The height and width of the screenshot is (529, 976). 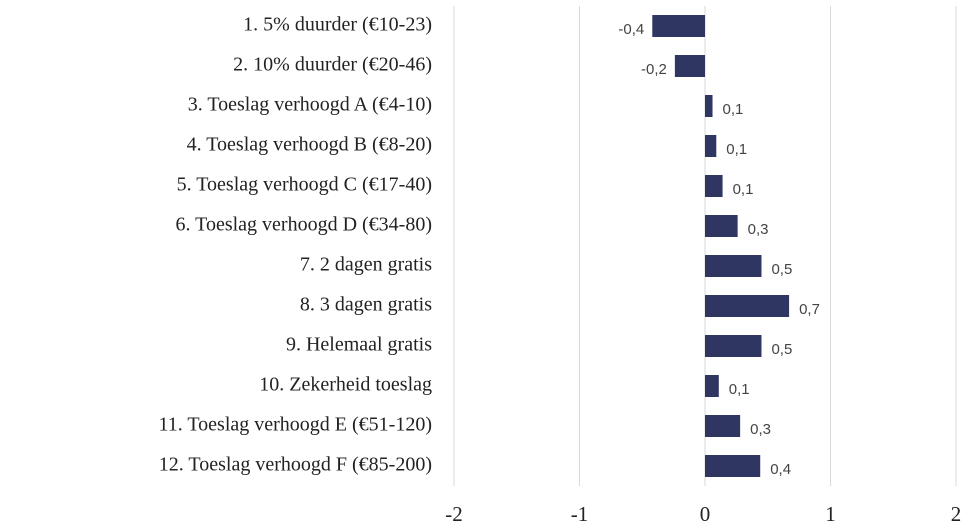 I want to click on y-tick-label: 7. 2 dagen gratis, so click(x=366, y=265).